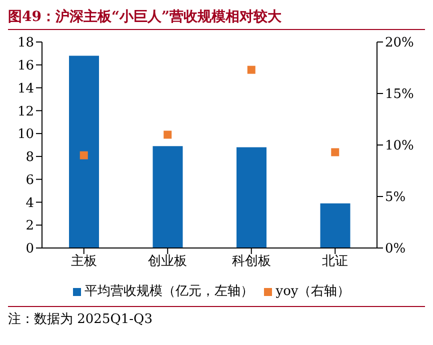  Describe the element at coordinates (313, 291) in the screenshot. I see `legend-label: yoy（右轴）` at that location.